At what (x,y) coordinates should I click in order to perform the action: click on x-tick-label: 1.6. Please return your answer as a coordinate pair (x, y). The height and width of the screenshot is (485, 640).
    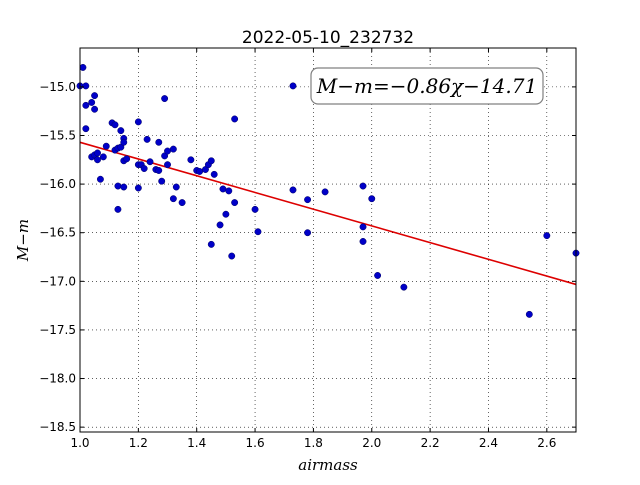
    Looking at the image, I should click on (255, 443).